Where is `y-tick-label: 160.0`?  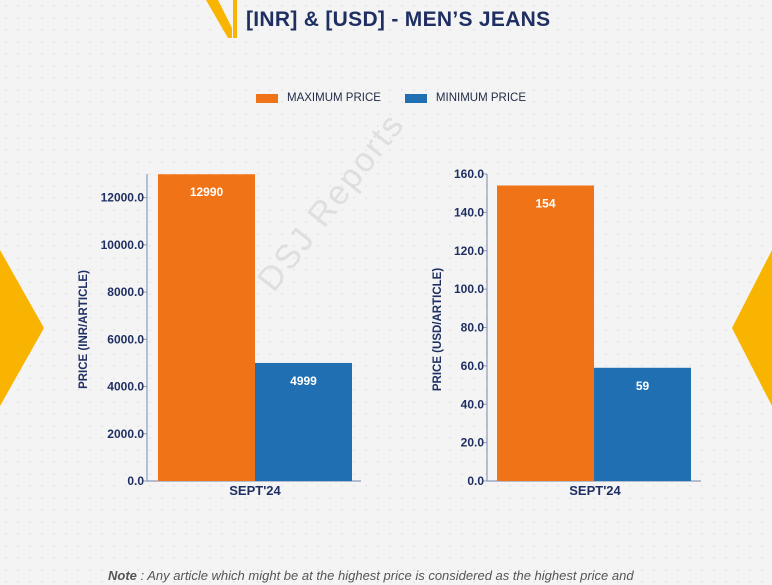
y-tick-label: 160.0 is located at coordinates (469, 174).